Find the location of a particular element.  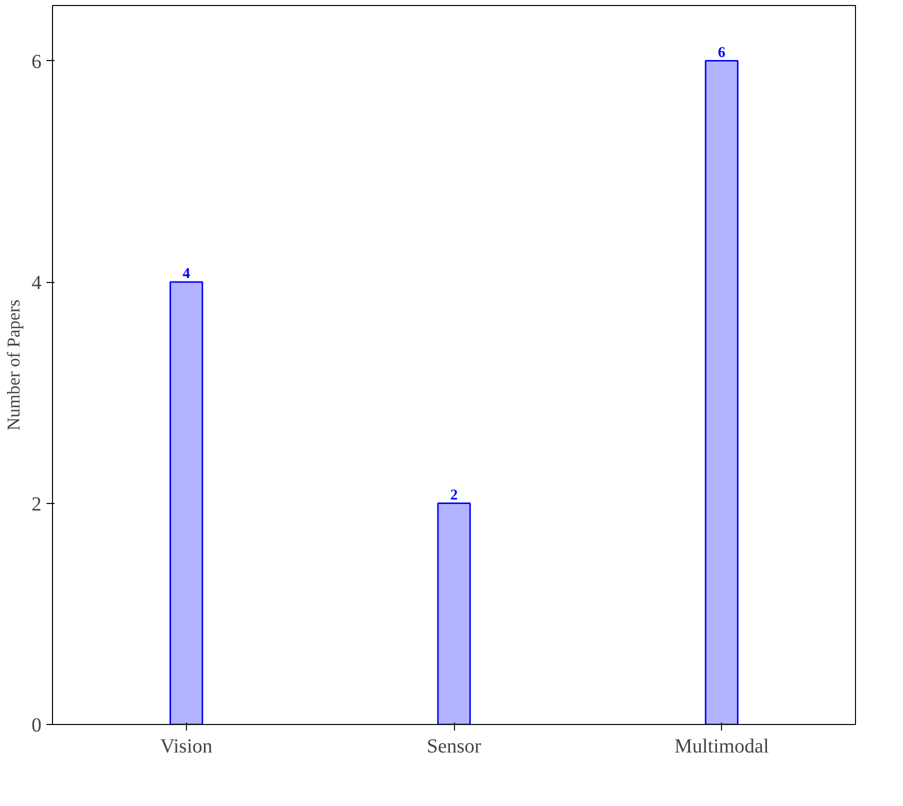

x-tick-label: Vision is located at coordinates (186, 747).